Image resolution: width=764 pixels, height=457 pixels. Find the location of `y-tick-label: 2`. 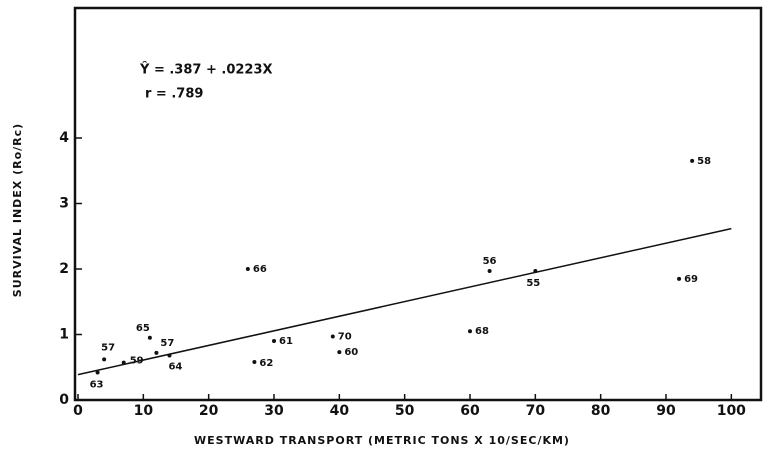

y-tick-label: 2 is located at coordinates (64, 269).